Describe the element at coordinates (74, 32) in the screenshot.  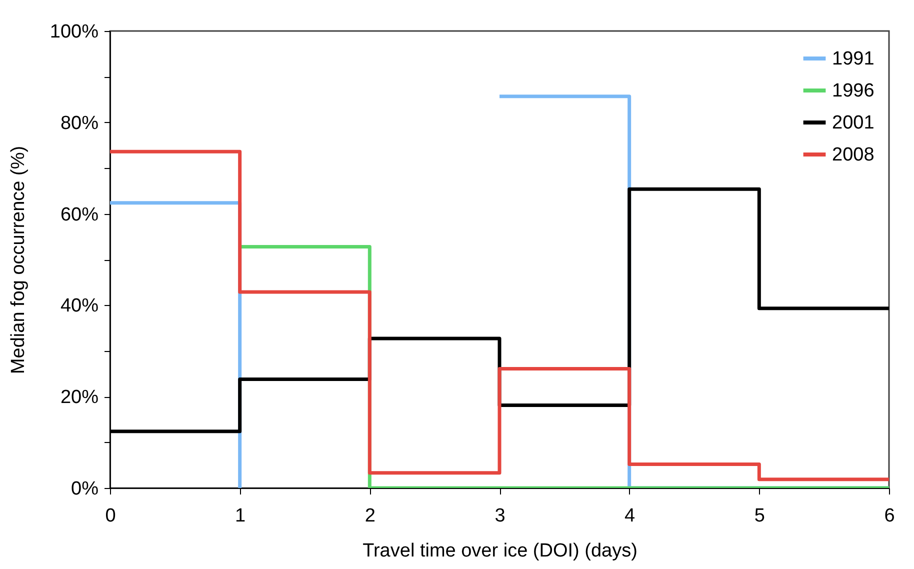
I see `y-tick-label: 100%` at that location.